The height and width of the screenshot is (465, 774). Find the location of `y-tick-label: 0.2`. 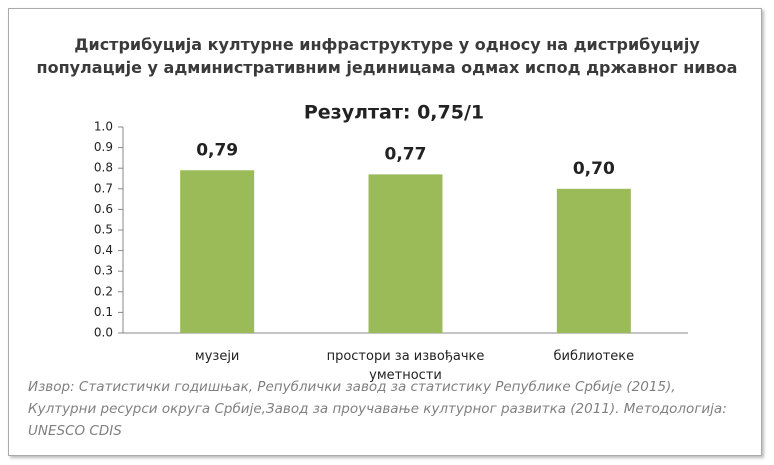

y-tick-label: 0.2 is located at coordinates (103, 291).